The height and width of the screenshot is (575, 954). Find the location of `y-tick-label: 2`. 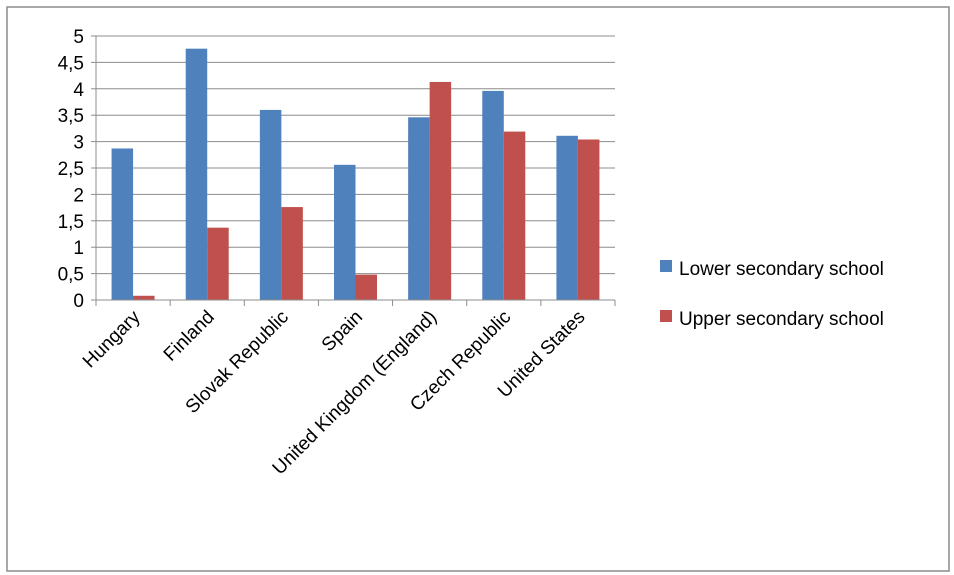

y-tick-label: 2 is located at coordinates (78, 195).